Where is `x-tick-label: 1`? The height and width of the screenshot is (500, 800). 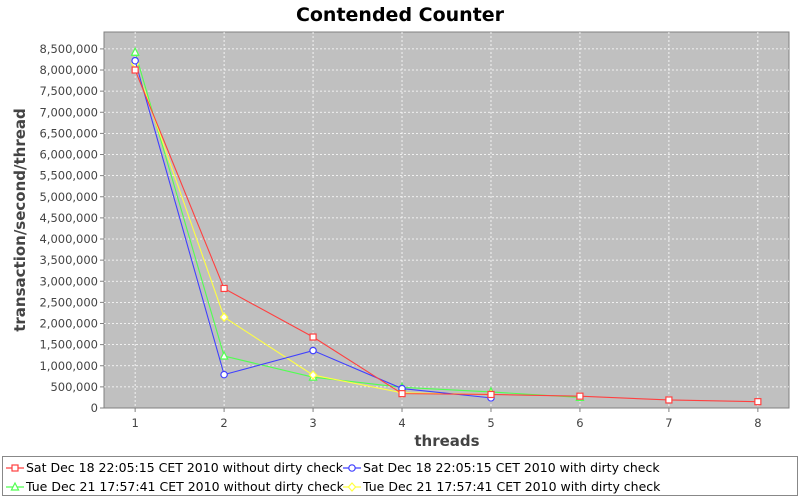 x-tick-label: 1 is located at coordinates (134, 423).